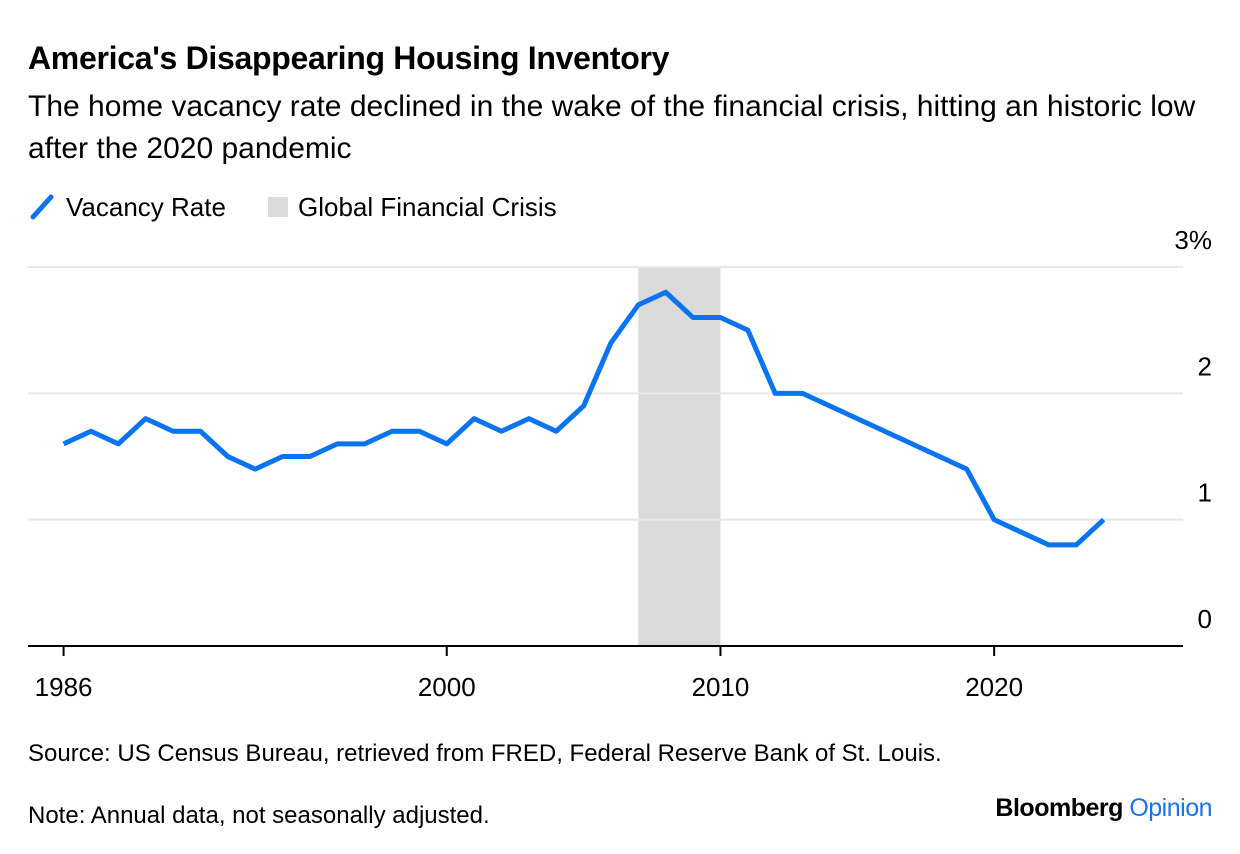 The image size is (1240, 854). I want to click on legend-label: Global Financial Crisis, so click(427, 207).